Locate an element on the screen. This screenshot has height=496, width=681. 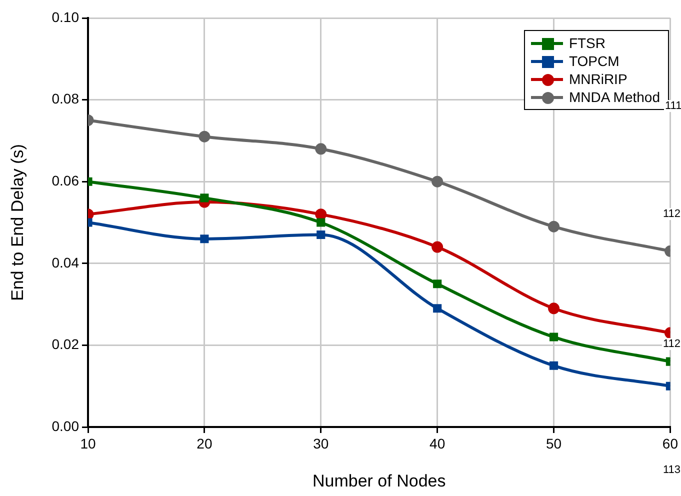
y-tick-label: 0.06 is located at coordinates (66, 180).